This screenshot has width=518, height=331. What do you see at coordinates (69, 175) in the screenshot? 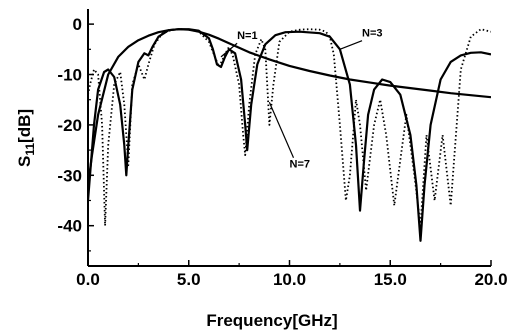
I see `y-tick-label: -30` at bounding box center [69, 175].